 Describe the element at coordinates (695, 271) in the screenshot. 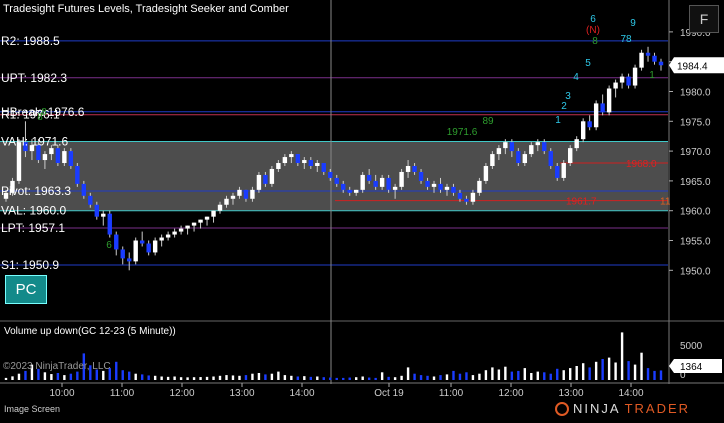

I see `price-axis-label: 1950.0` at that location.